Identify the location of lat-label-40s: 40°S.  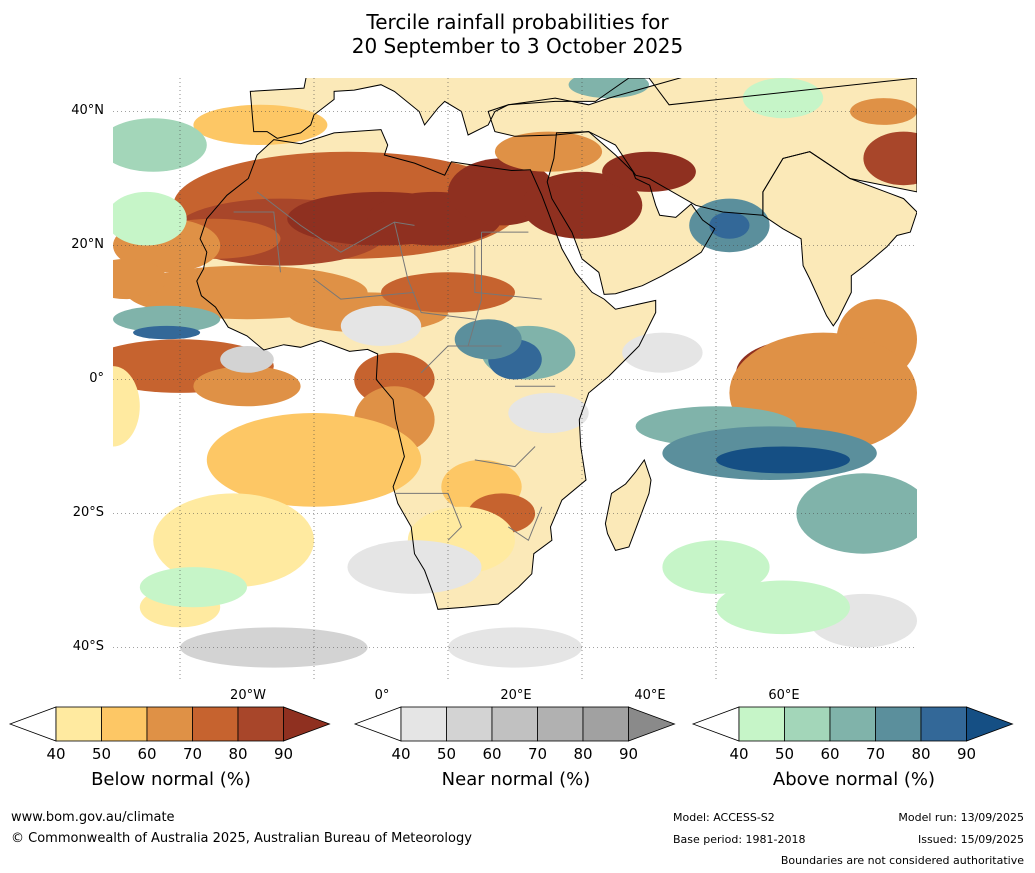
(88, 646).